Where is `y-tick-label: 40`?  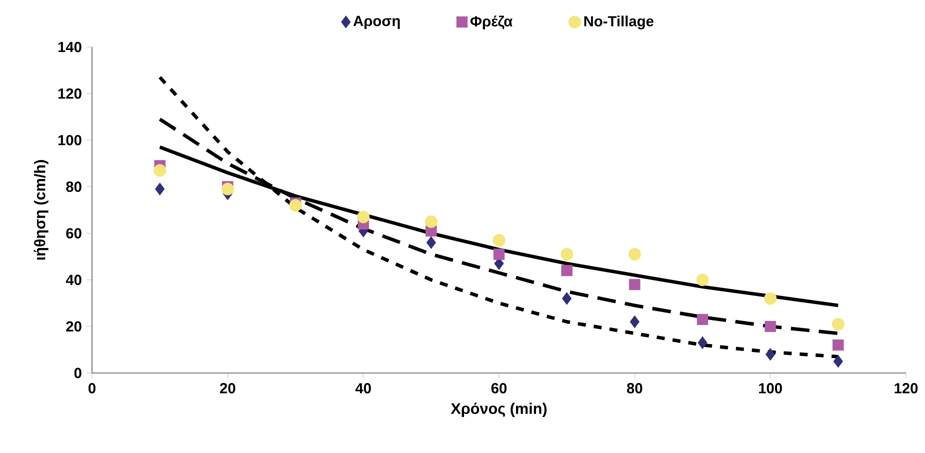
y-tick-label: 40 is located at coordinates (74, 280).